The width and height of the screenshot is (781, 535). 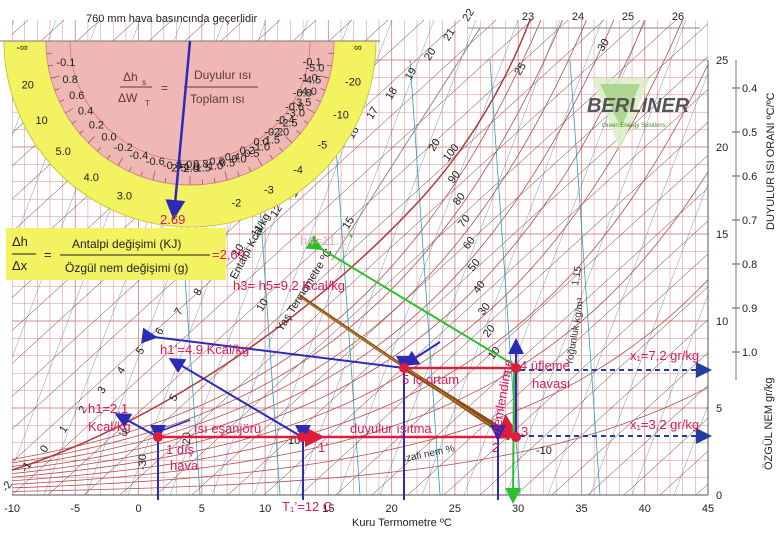 I want to click on prot-yellow-left: 4.0, so click(x=91, y=178).